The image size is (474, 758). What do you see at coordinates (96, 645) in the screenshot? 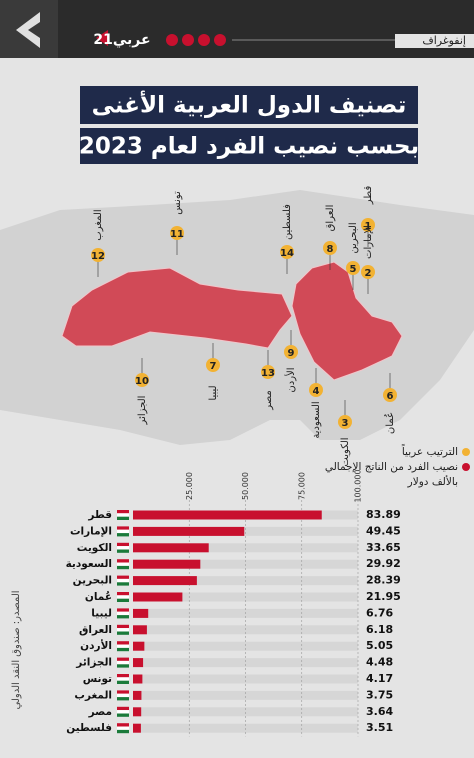
I see `category-label: الأردن` at bounding box center [96, 645].